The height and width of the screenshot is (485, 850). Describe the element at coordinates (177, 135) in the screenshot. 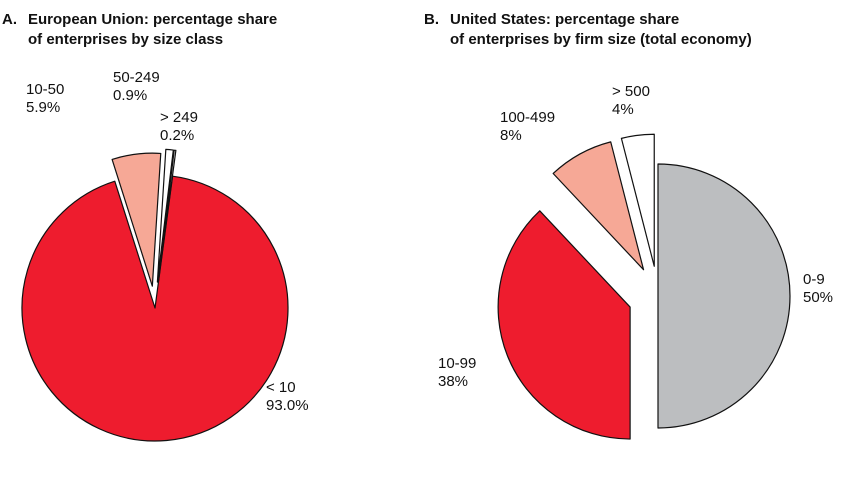

I see `pie-a-label-value-249: 0.2%` at that location.